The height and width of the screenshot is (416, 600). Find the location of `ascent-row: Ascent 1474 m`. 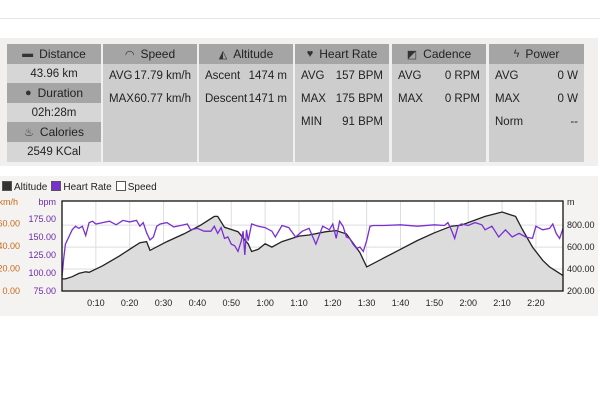

ascent-row: Ascent 1474 m is located at coordinates (246, 75).